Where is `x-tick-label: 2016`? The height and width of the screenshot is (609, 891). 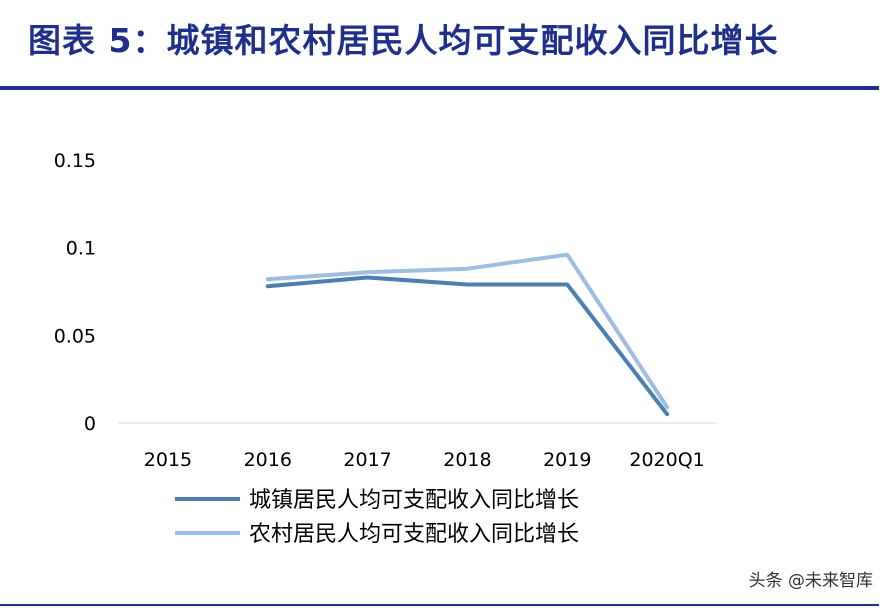
x-tick-label: 2016 is located at coordinates (268, 460).